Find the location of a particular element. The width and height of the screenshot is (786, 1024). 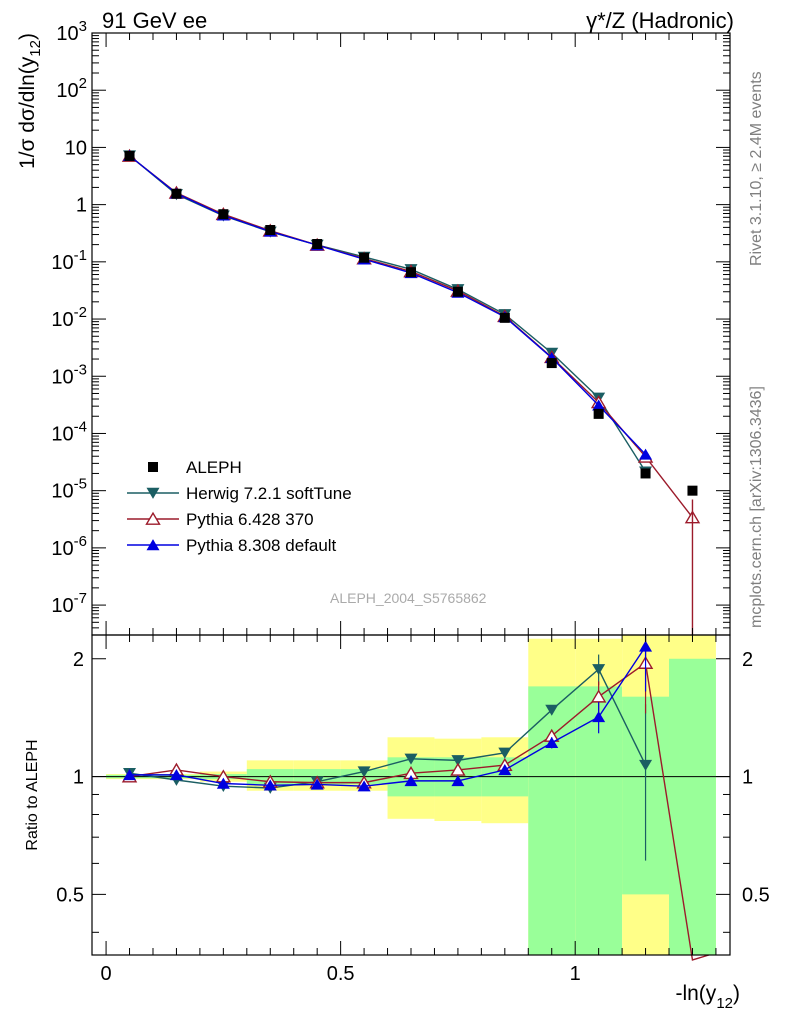

ratio-axis-title: Ratio to ALEPH is located at coordinates (32, 794).